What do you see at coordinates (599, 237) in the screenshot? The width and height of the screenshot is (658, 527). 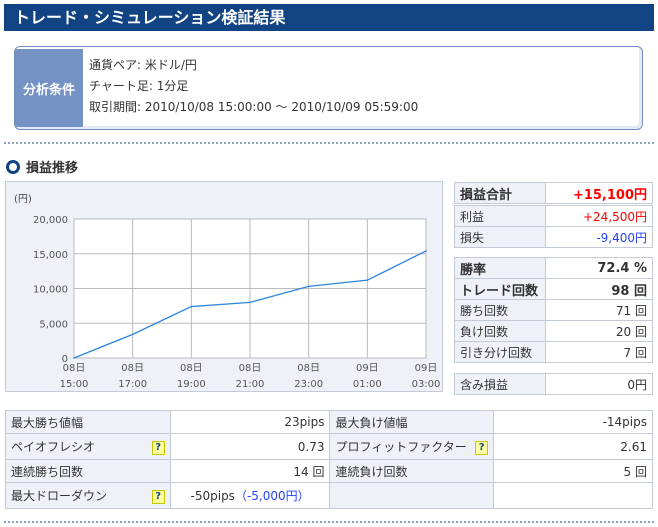 I see `loss-value: -9,400円` at bounding box center [599, 237].